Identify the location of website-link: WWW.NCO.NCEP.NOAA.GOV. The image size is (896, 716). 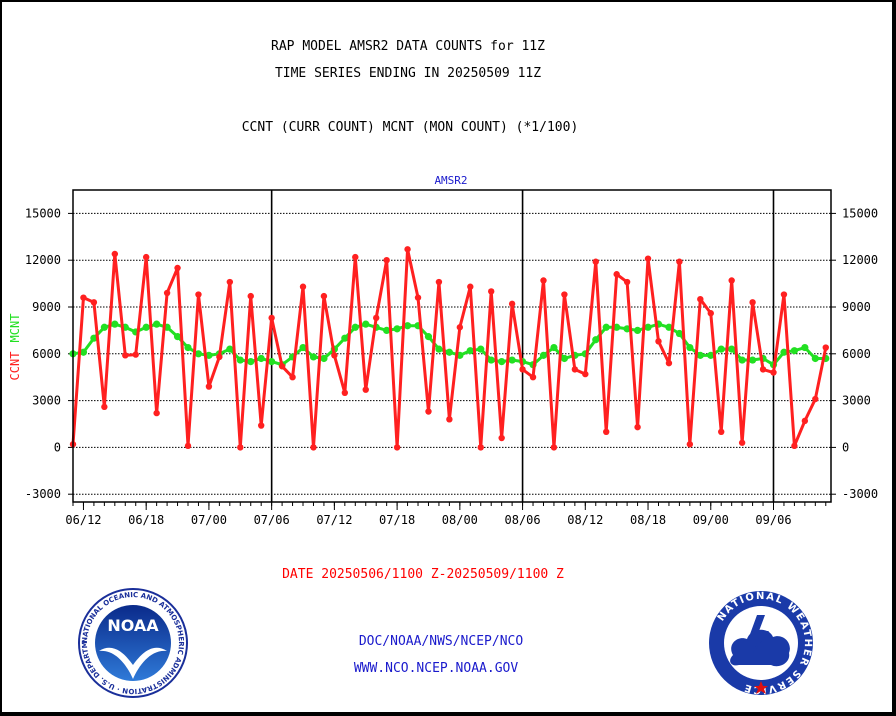
(436, 668).